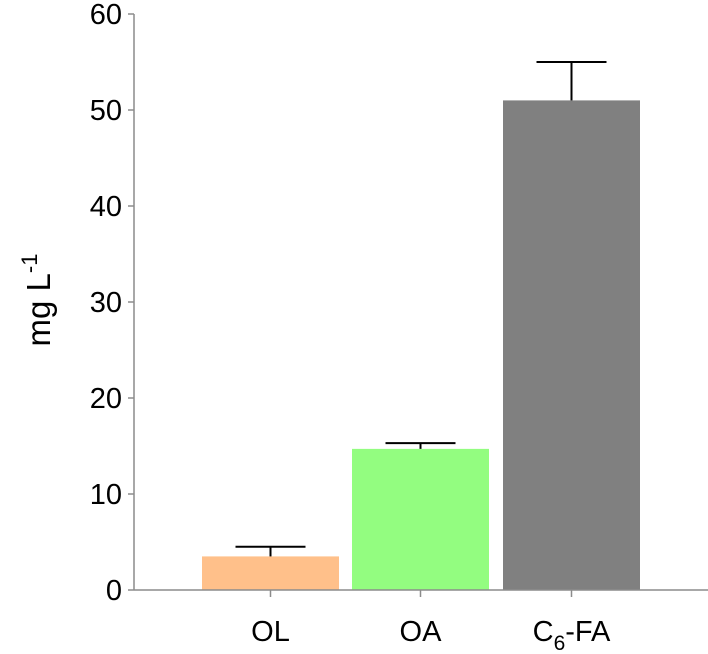  What do you see at coordinates (114, 591) in the screenshot?
I see `y-tick-label: 0` at bounding box center [114, 591].